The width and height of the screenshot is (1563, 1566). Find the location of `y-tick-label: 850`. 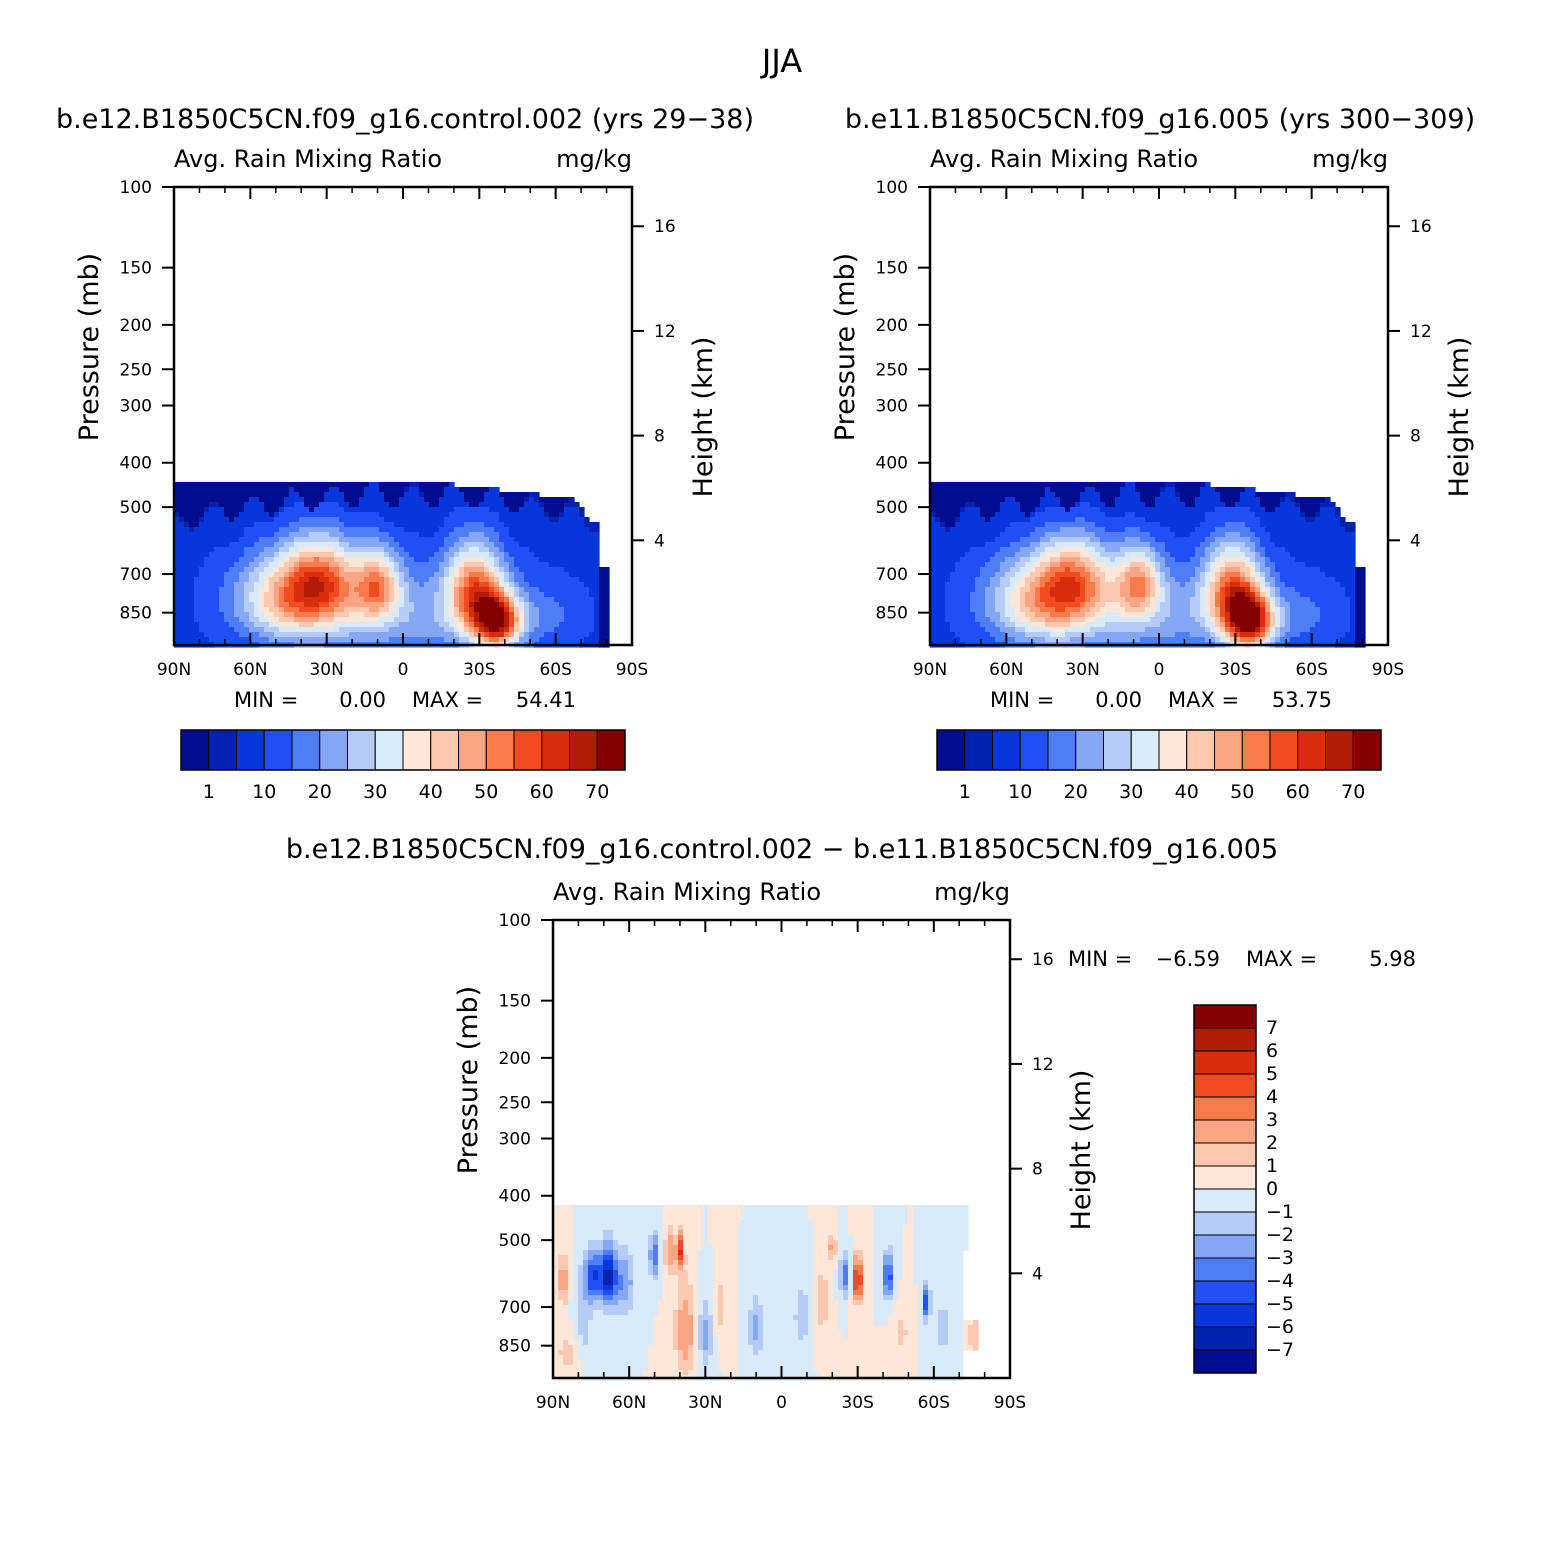

y-tick-label: 850 is located at coordinates (136, 614).